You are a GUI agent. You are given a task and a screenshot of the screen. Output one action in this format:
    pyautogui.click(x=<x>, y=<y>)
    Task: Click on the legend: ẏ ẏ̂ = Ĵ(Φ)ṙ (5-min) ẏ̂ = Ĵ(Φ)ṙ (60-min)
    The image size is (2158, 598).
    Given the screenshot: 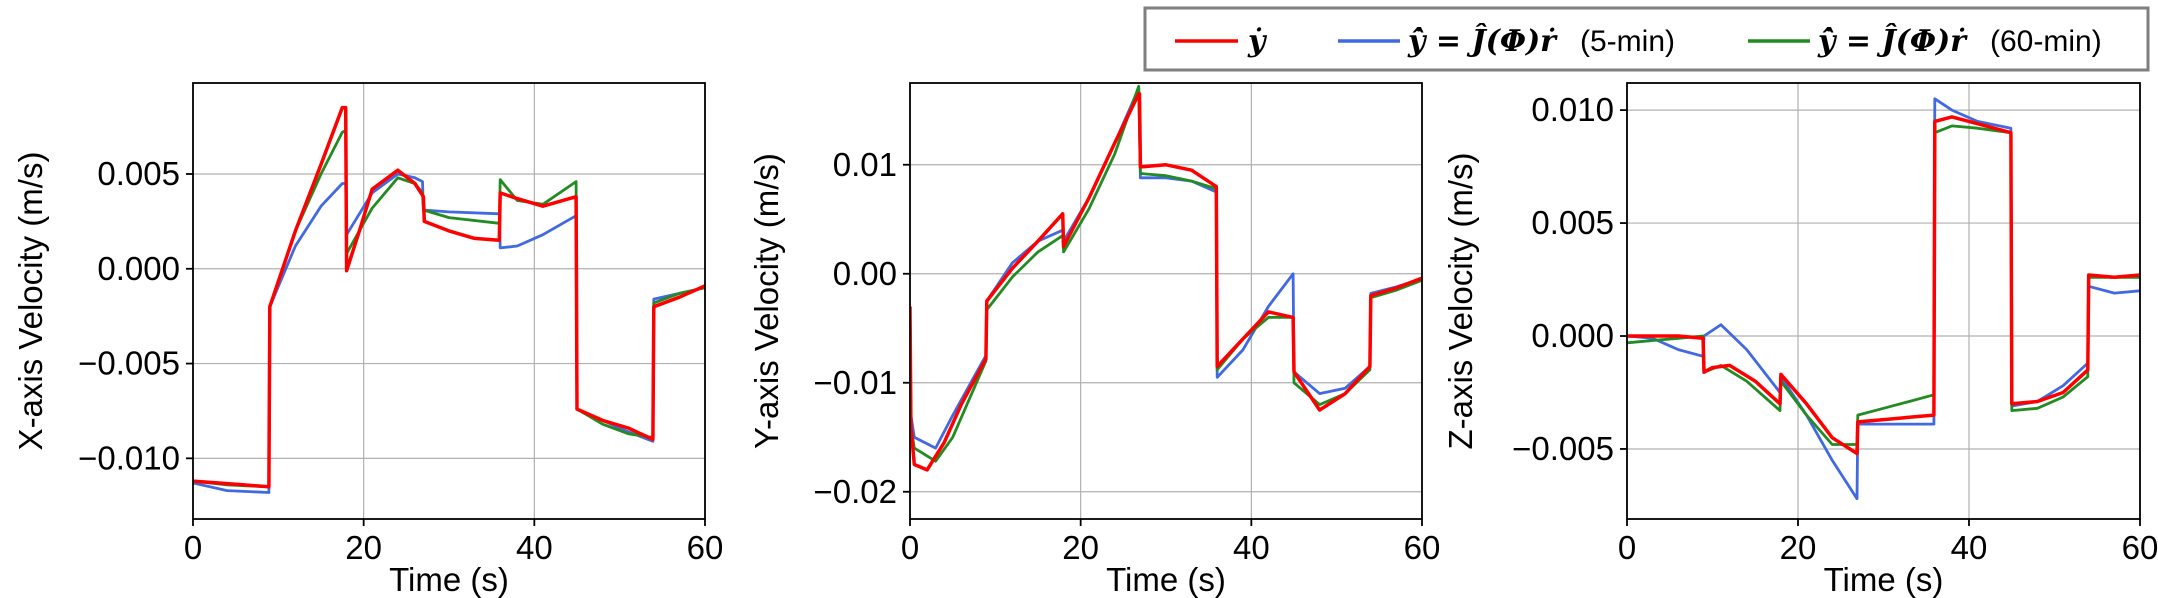 What is the action you would take?
    pyautogui.click(x=1646, y=39)
    